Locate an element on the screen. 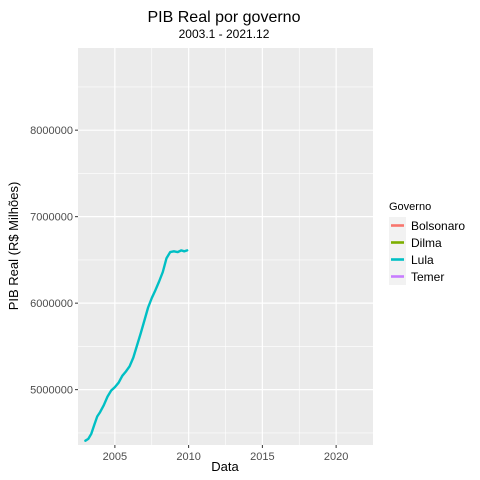 This screenshot has height=480, width=480. legend-label: Dilma is located at coordinates (426, 243).